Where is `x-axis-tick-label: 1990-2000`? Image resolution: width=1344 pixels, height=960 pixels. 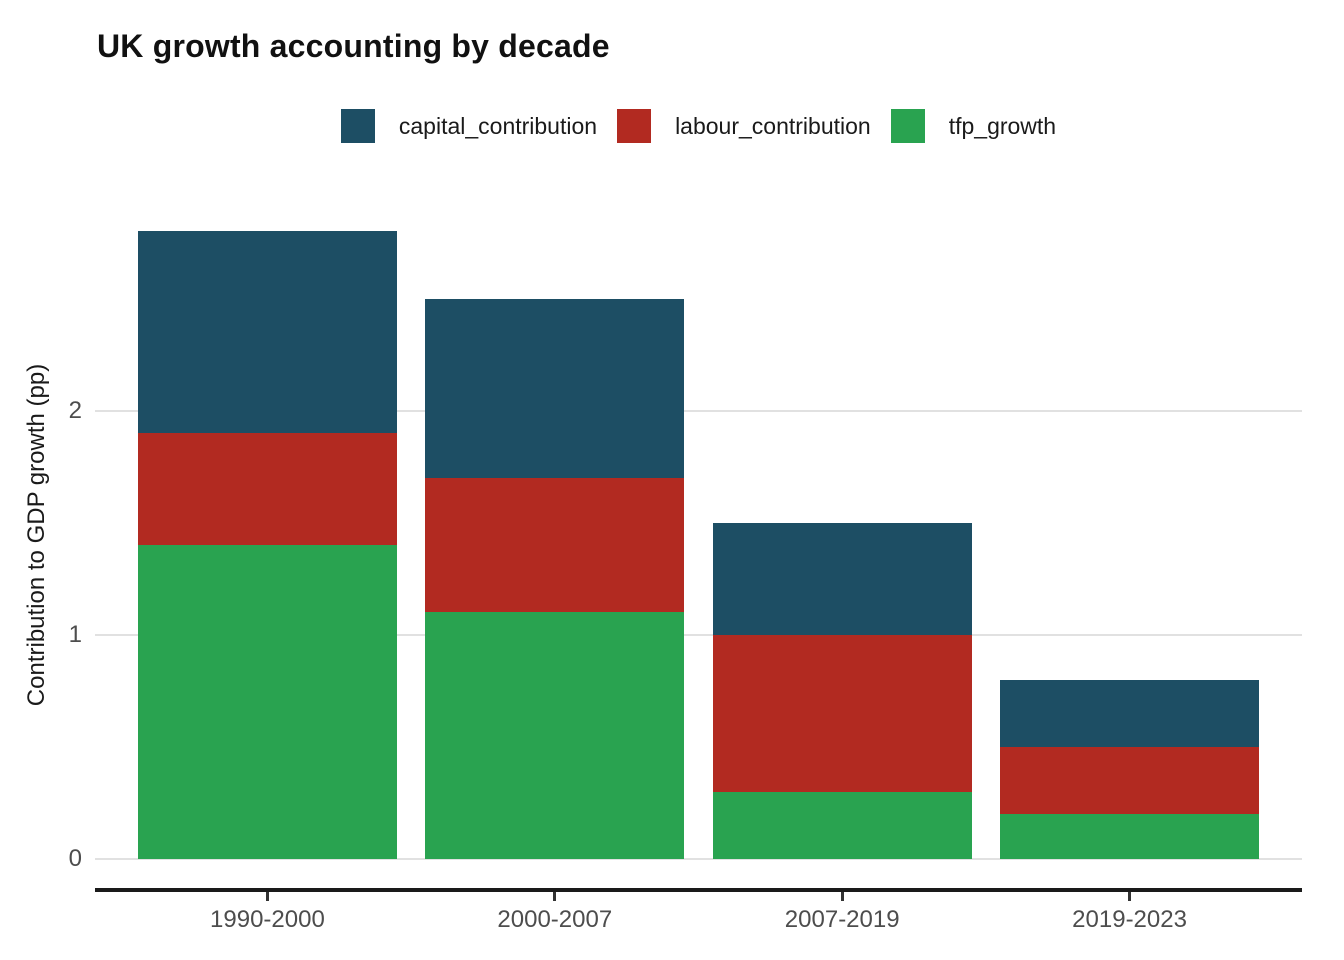 x-axis-tick-label: 1990-2000 is located at coordinates (267, 919).